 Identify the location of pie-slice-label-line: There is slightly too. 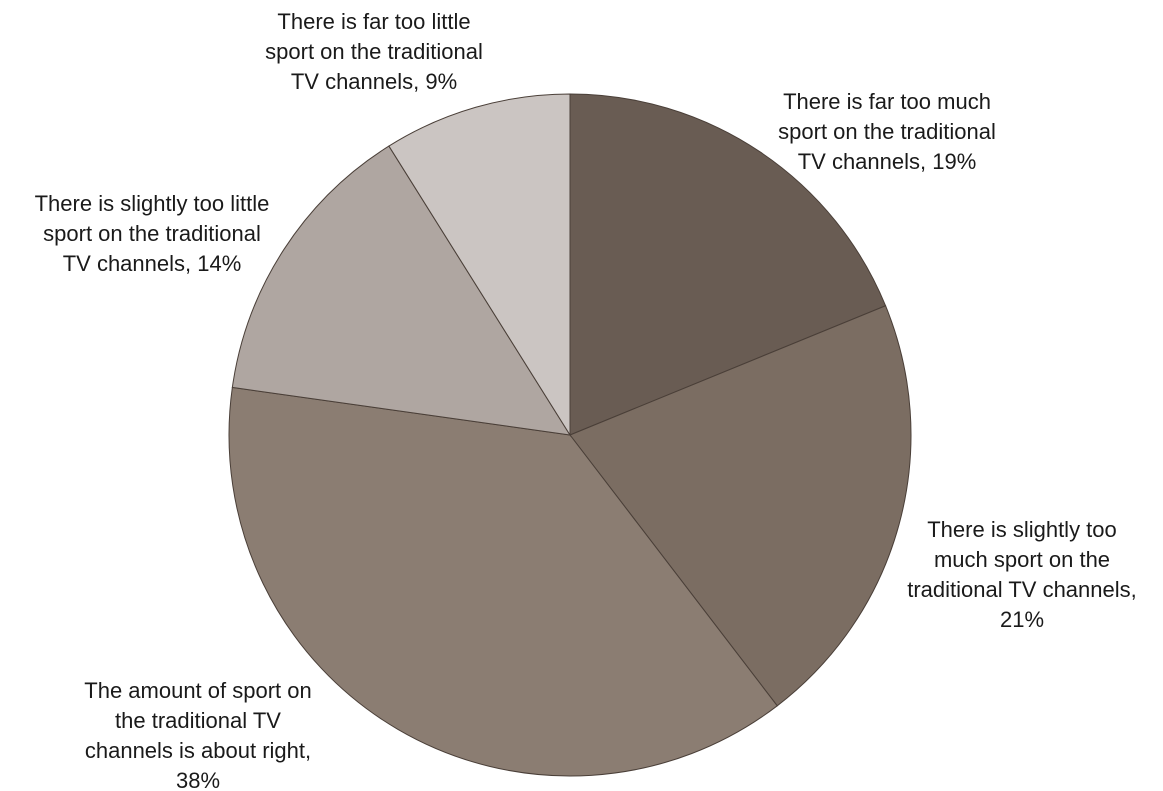
(1022, 529).